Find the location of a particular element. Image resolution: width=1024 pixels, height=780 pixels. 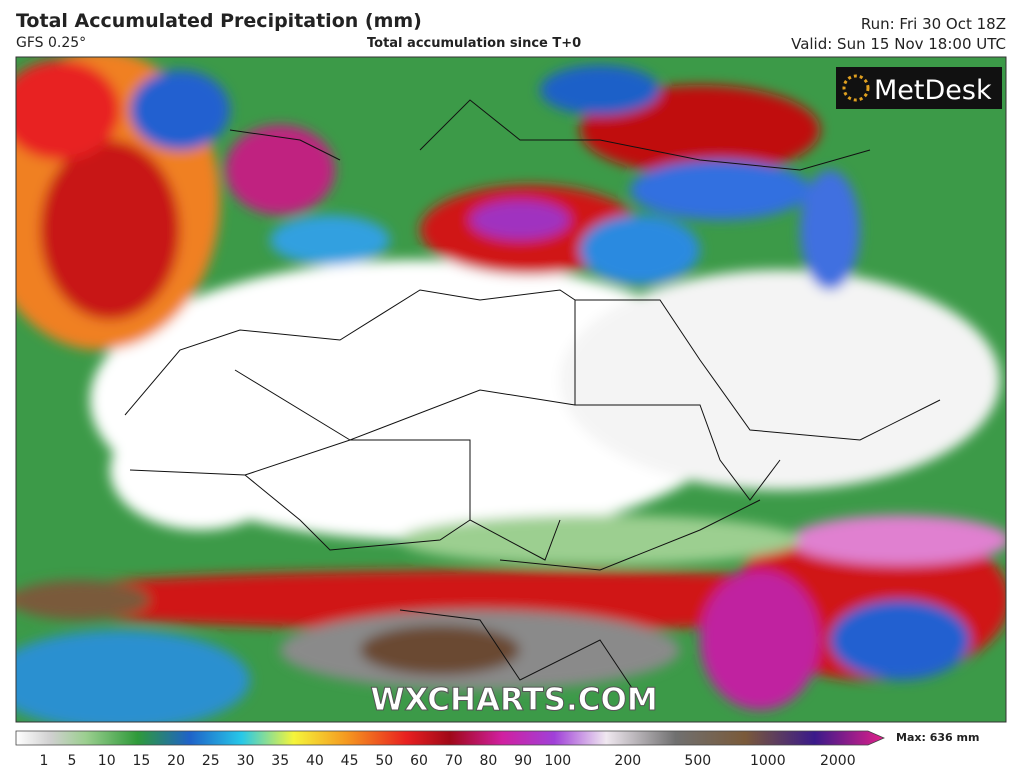

colorbar is located at coordinates (450, 738).